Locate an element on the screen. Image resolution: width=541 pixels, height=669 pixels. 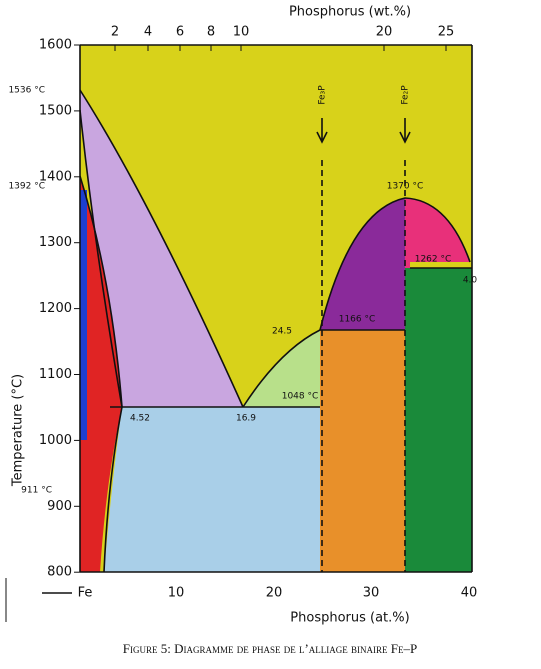
top-tick-label: 20 is located at coordinates (384, 32).